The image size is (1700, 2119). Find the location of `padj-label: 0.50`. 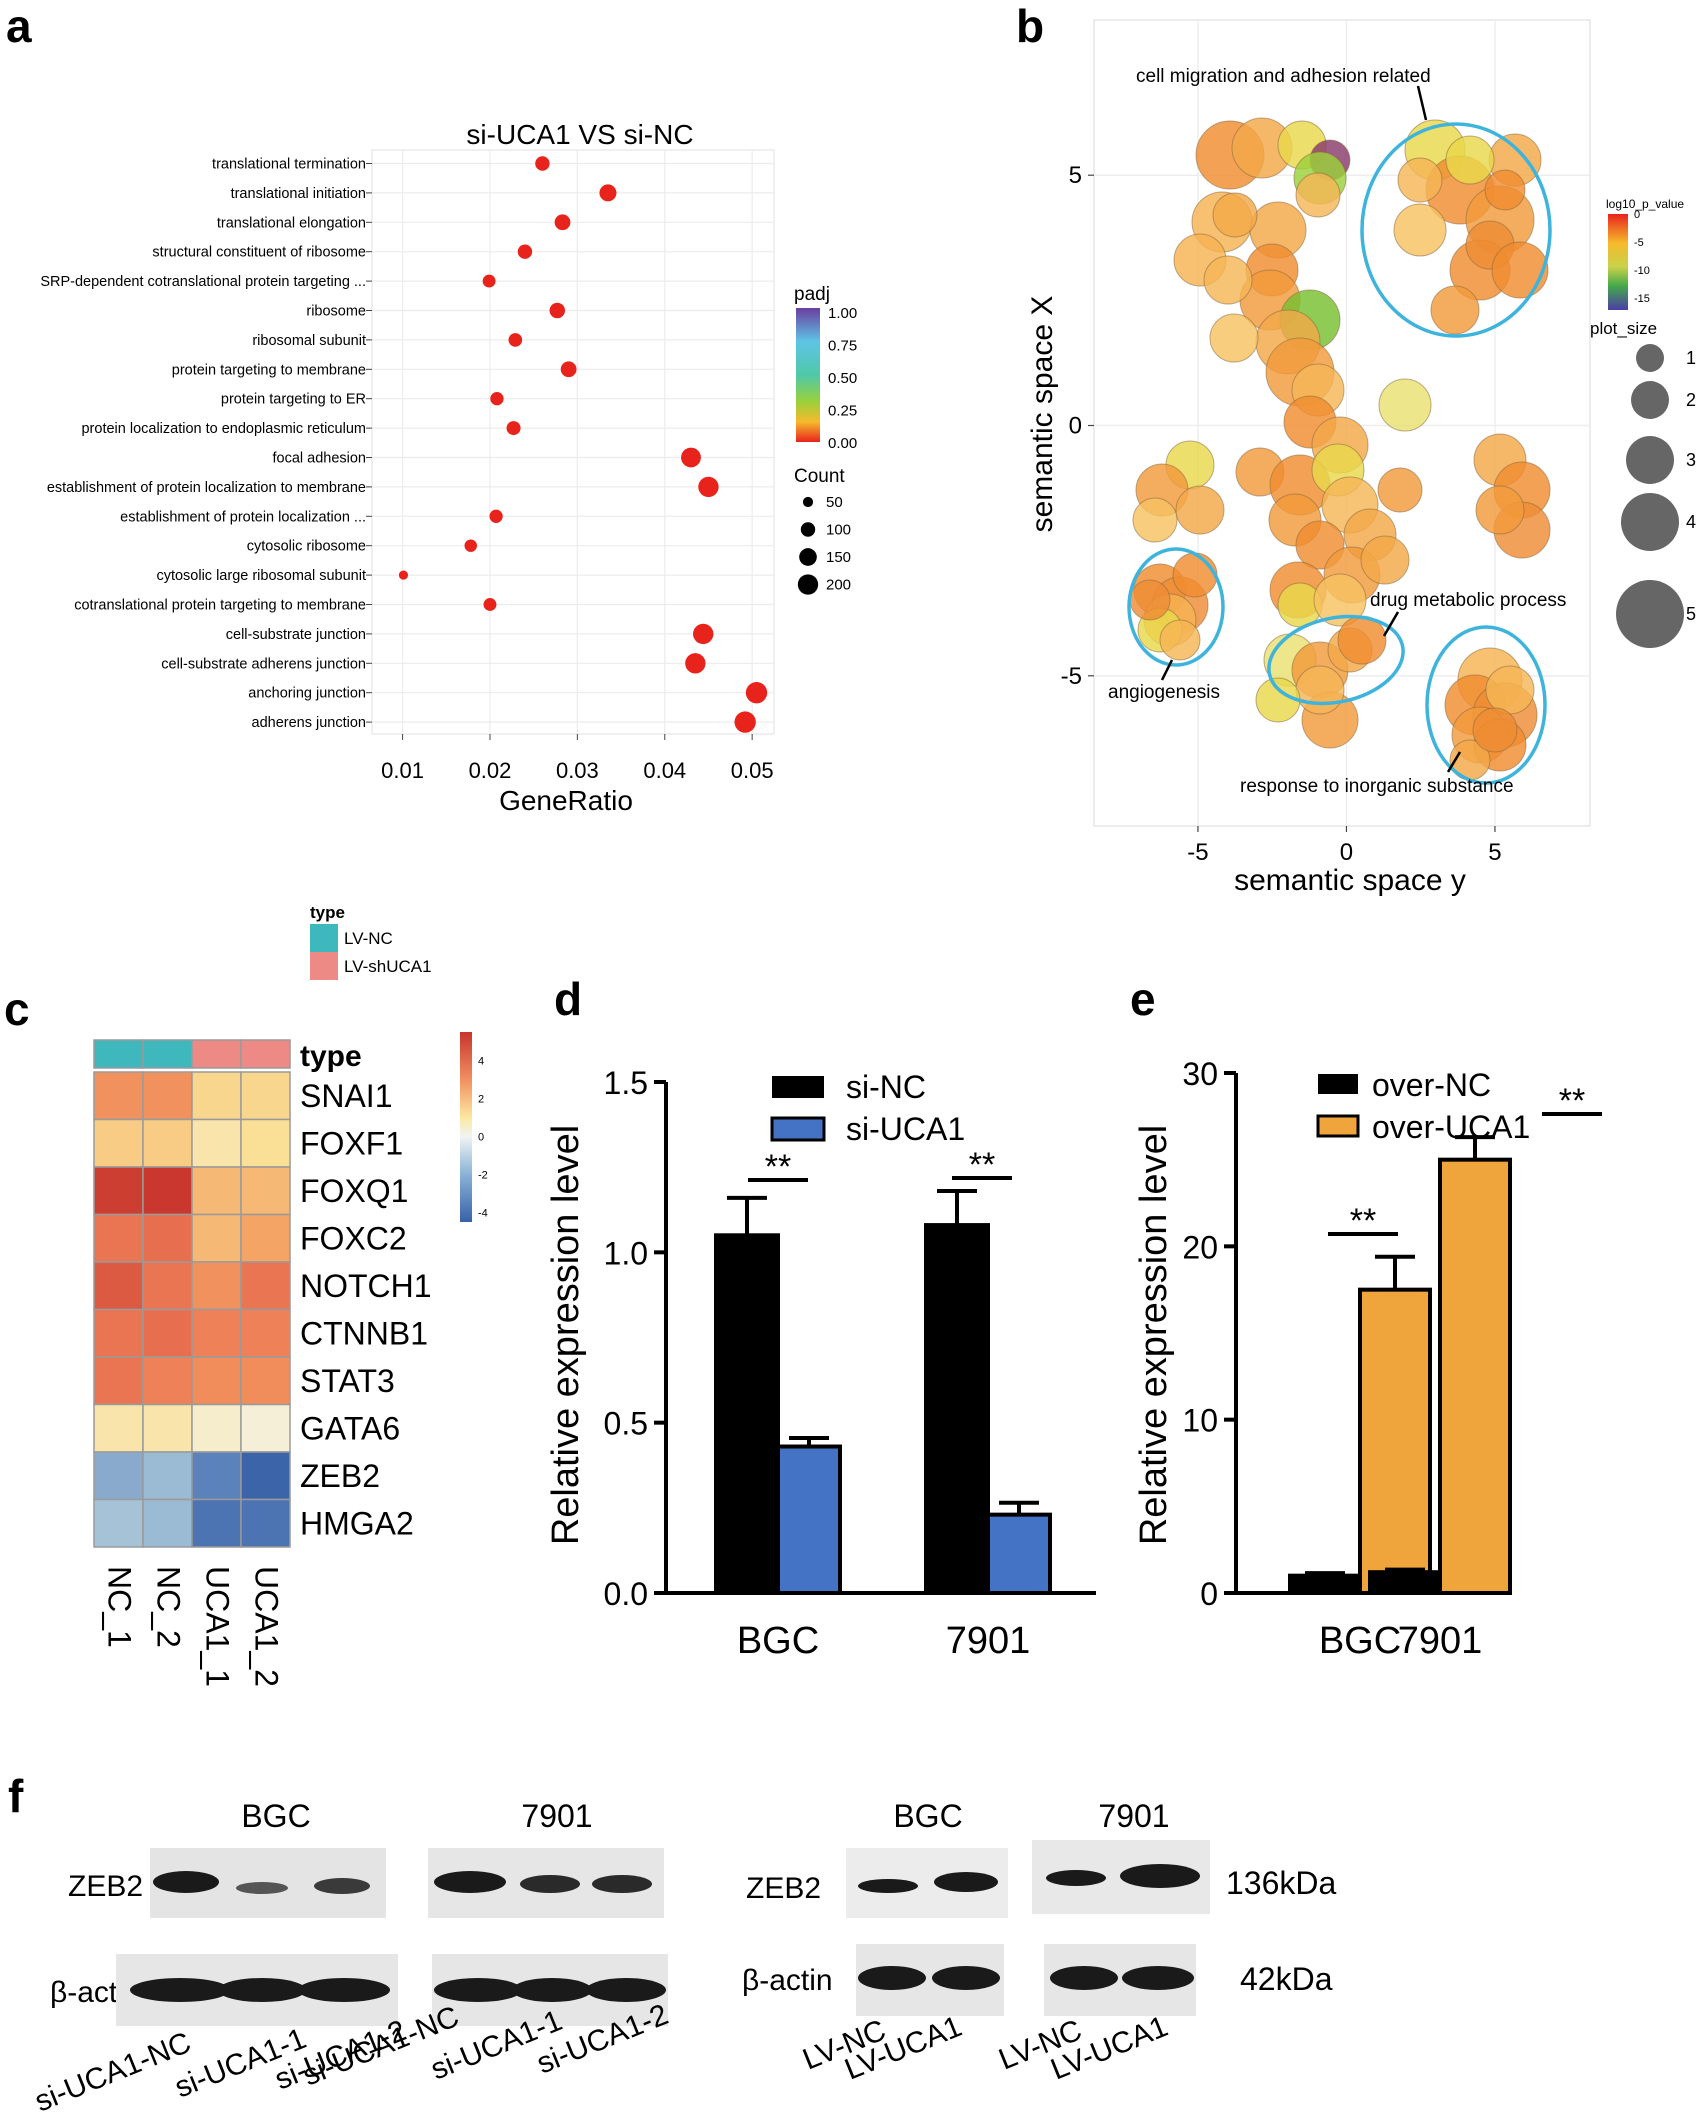

padj-label: 0.50 is located at coordinates (842, 378).